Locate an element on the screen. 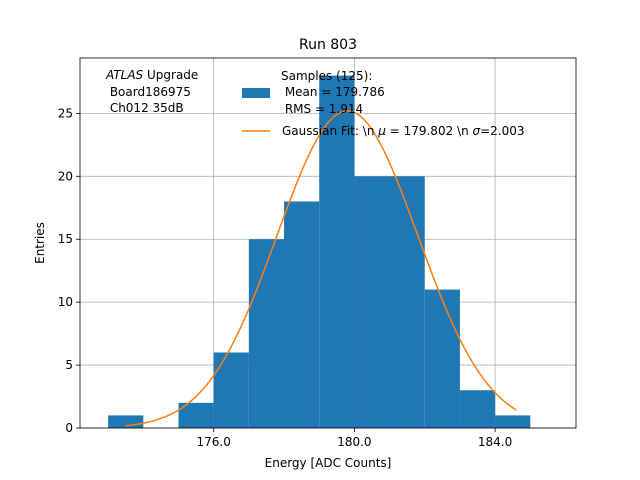  legend-hist-line-2: Mean = 179.786 is located at coordinates (333, 92).